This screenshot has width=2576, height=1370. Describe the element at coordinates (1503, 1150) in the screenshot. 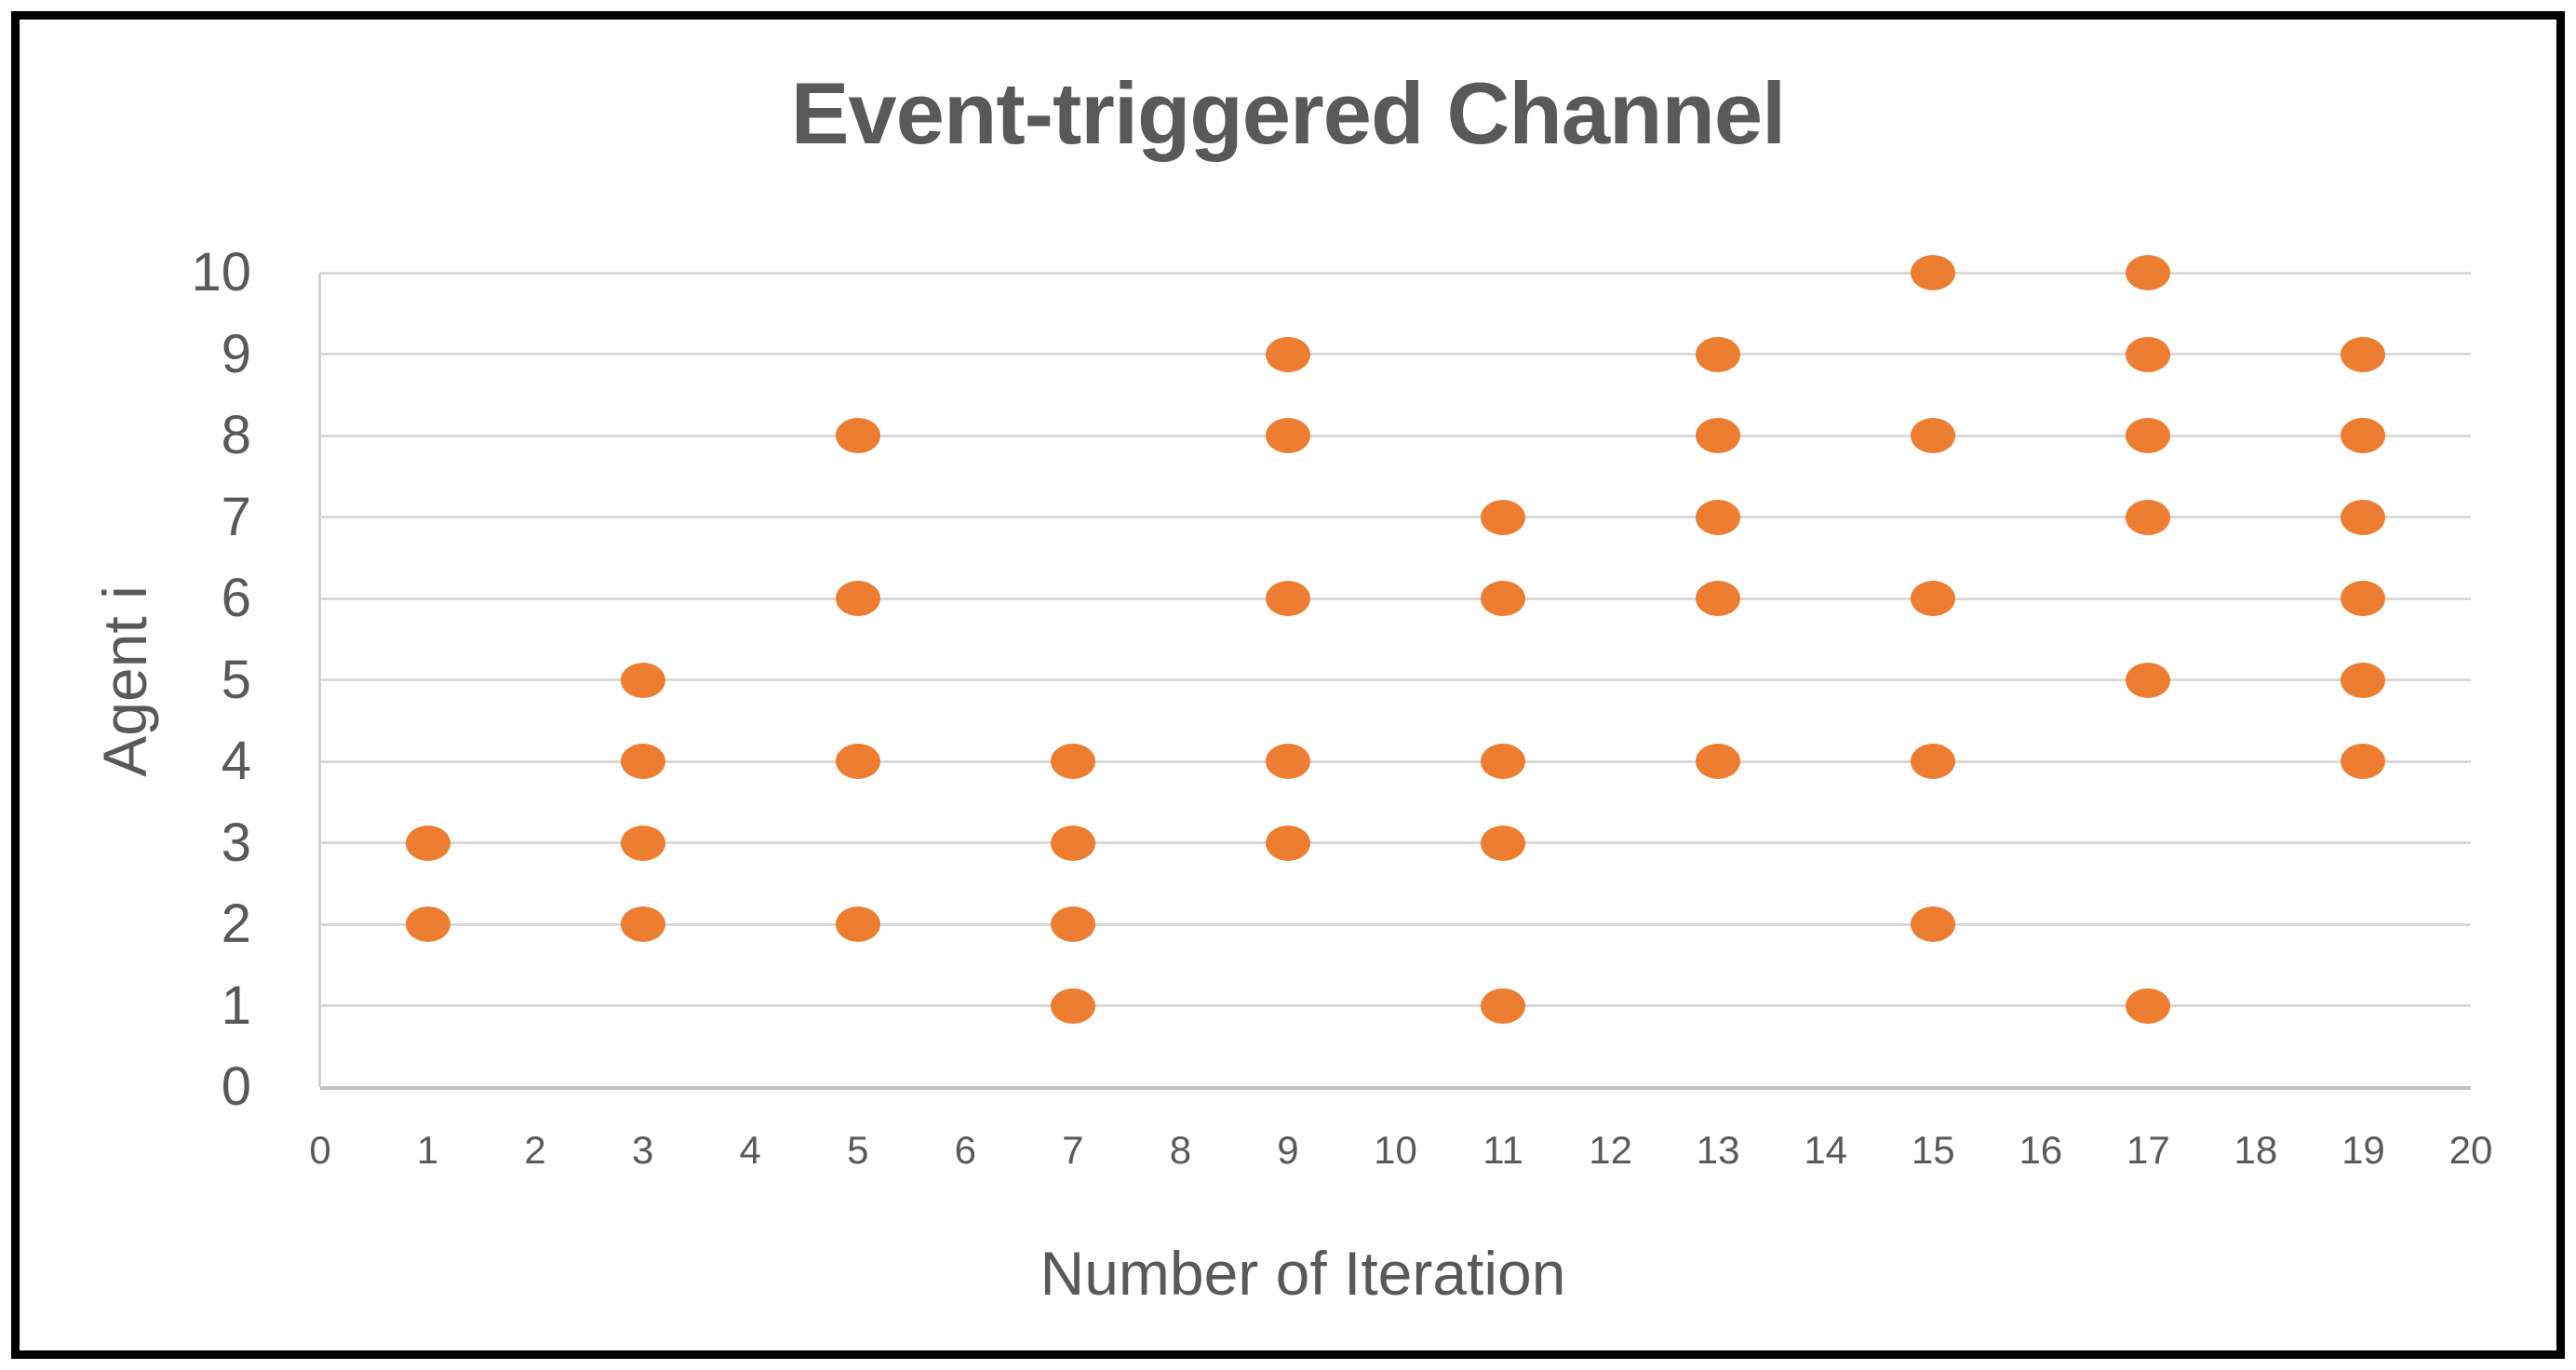

I see `x-tick-label: 11` at that location.